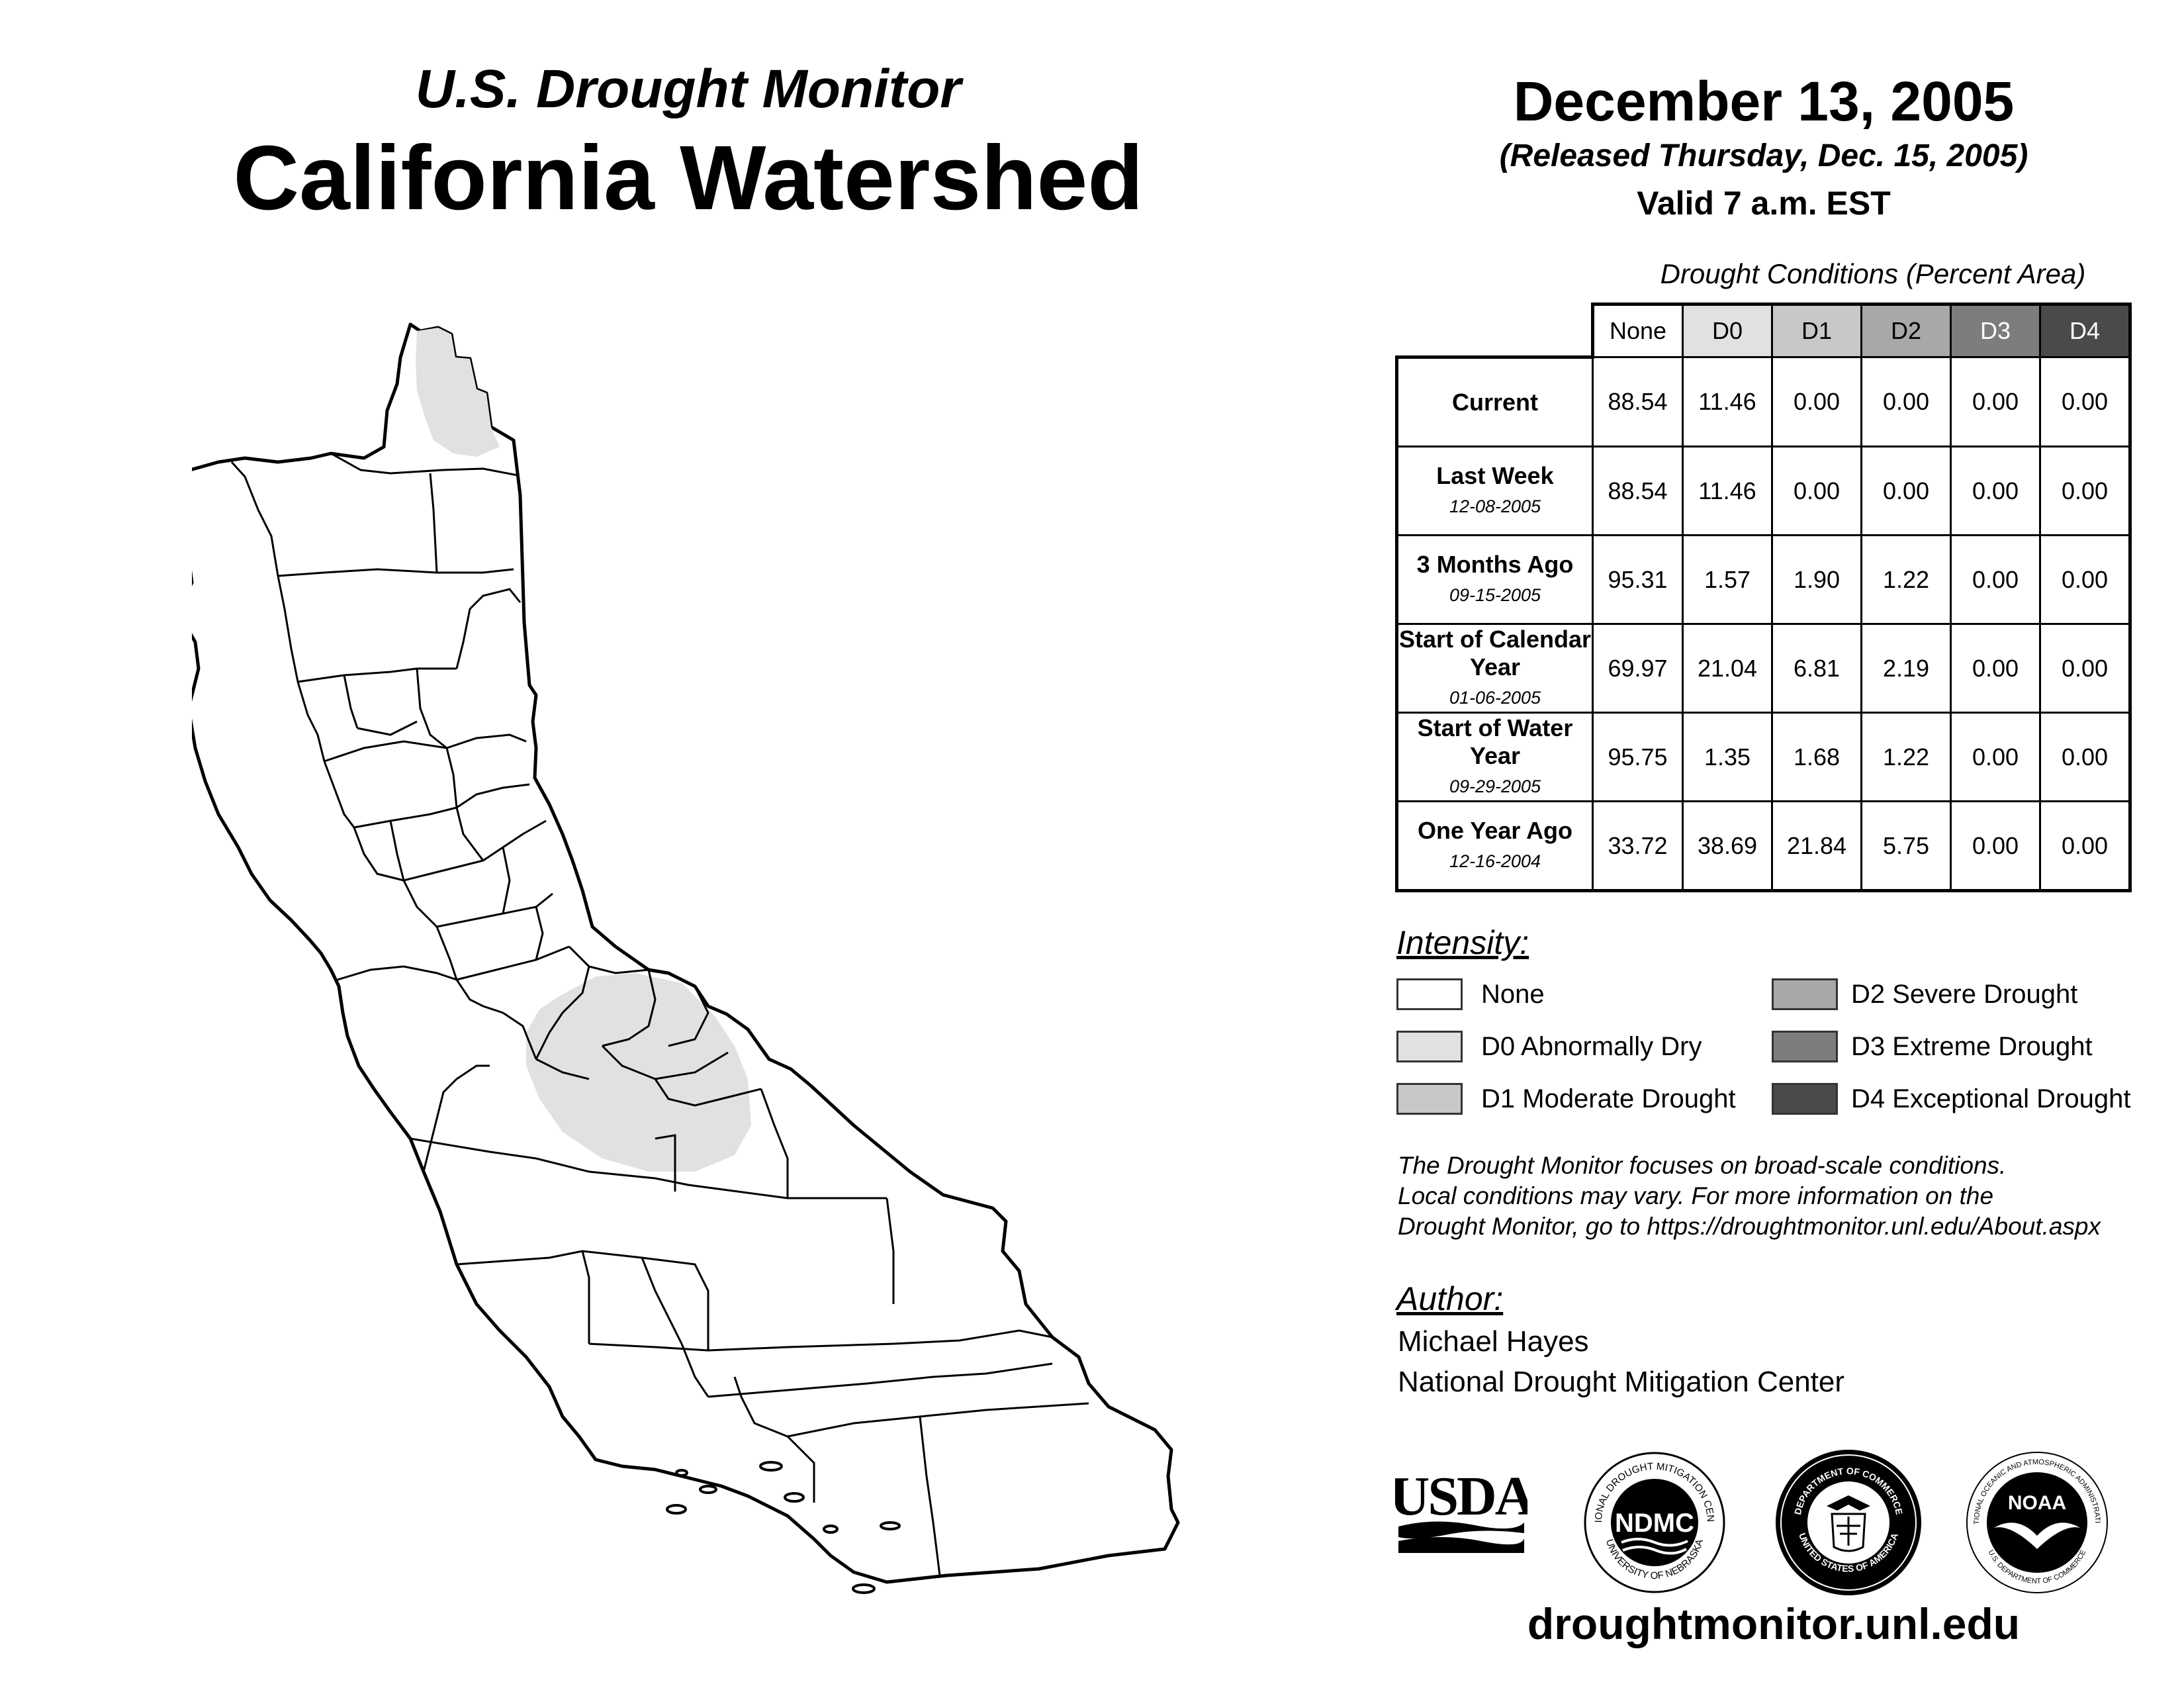 This screenshot has width=2184, height=1688. What do you see at coordinates (1494, 846) in the screenshot?
I see `row-label: One Year Ago 12-16-2004` at bounding box center [1494, 846].